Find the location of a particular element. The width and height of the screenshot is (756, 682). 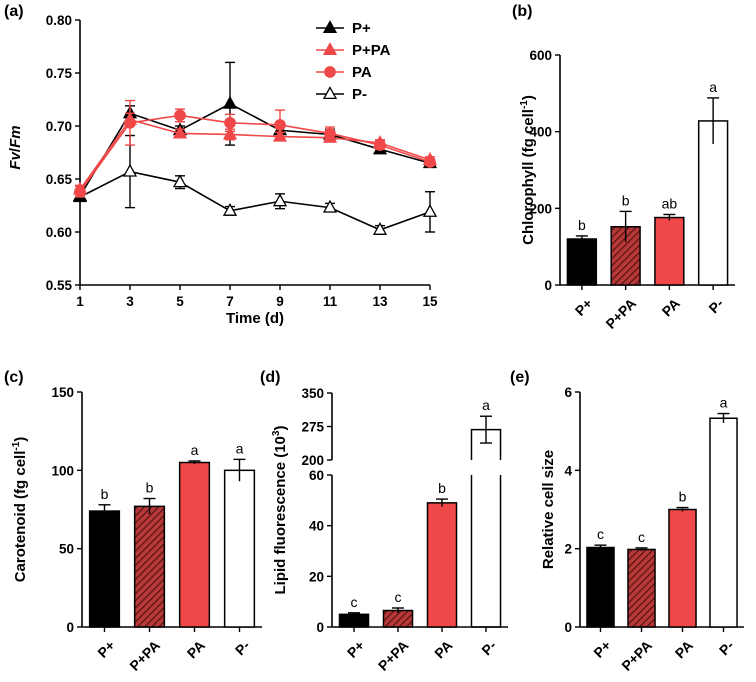

legend-label: PA is located at coordinates (362, 72).